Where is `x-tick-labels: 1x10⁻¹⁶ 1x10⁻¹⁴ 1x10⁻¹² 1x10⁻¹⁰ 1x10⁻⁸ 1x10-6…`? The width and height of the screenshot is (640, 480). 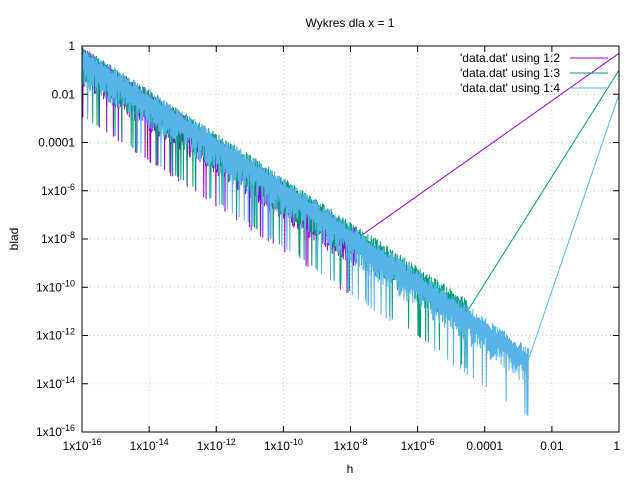
x-tick-labels: 1x10⁻¹⁶ 1x10⁻¹⁴ 1x10⁻¹² 1x10⁻¹⁰ 1x10⁻⁸ 1x10-6… is located at coordinates (341, 445).